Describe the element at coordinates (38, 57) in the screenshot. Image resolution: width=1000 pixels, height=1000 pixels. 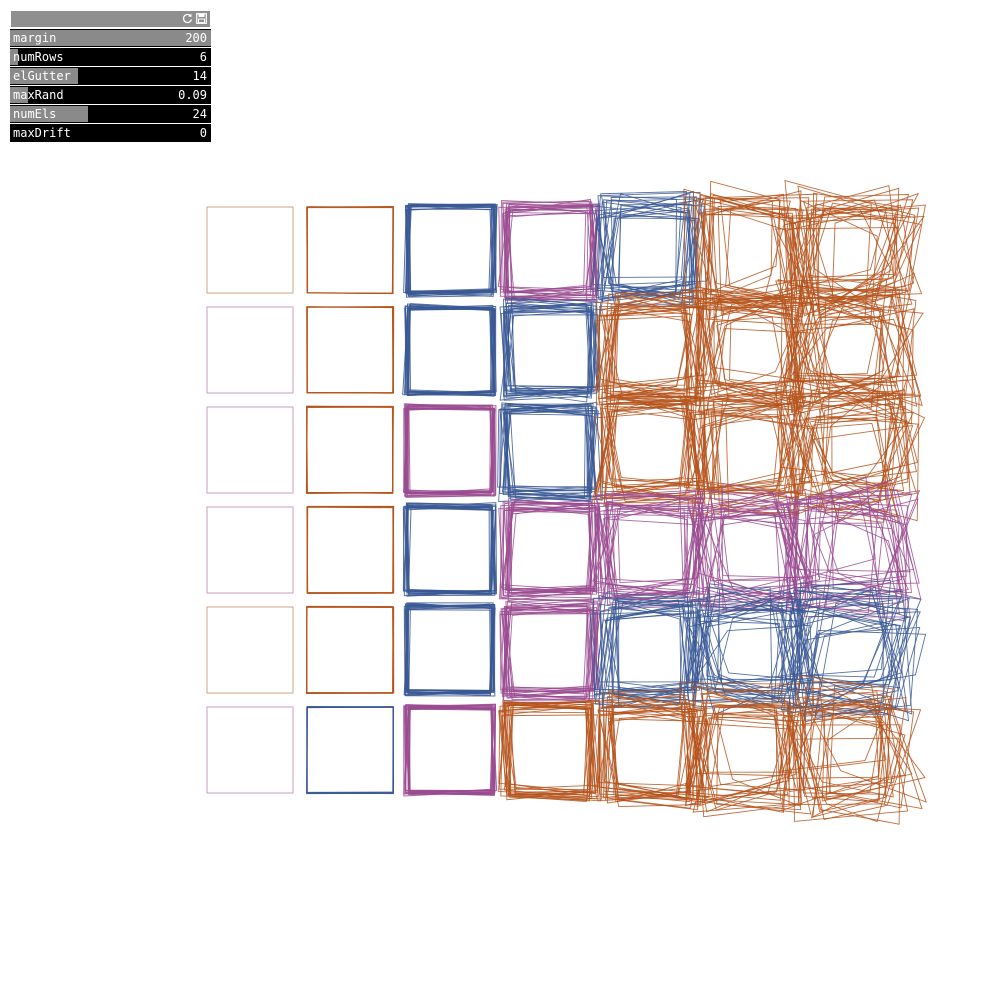
I see `slider-label: numRows` at that location.